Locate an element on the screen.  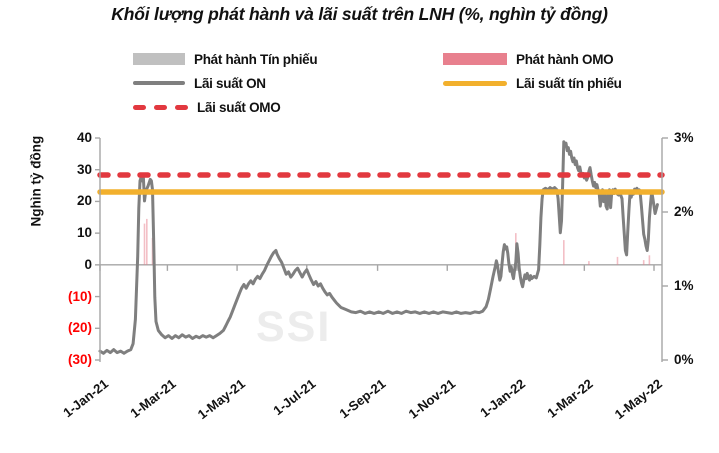
legend-item-tin-phieu-line: Lãi suất tín phiếu is located at coordinates (532, 83).